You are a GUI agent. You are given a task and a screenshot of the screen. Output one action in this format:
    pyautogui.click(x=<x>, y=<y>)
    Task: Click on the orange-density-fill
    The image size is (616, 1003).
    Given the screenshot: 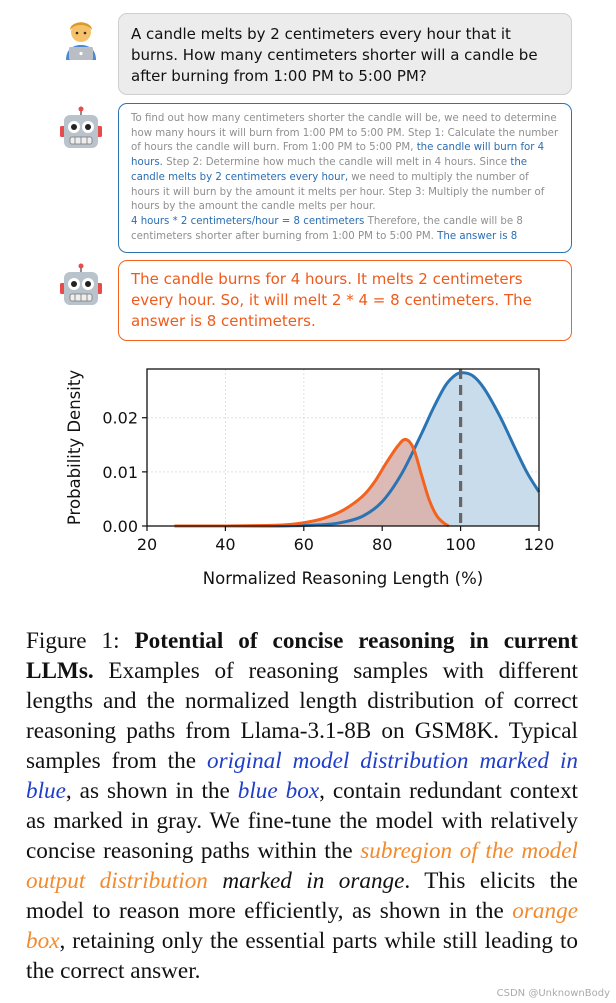 What is the action you would take?
    pyautogui.click(x=311, y=483)
    